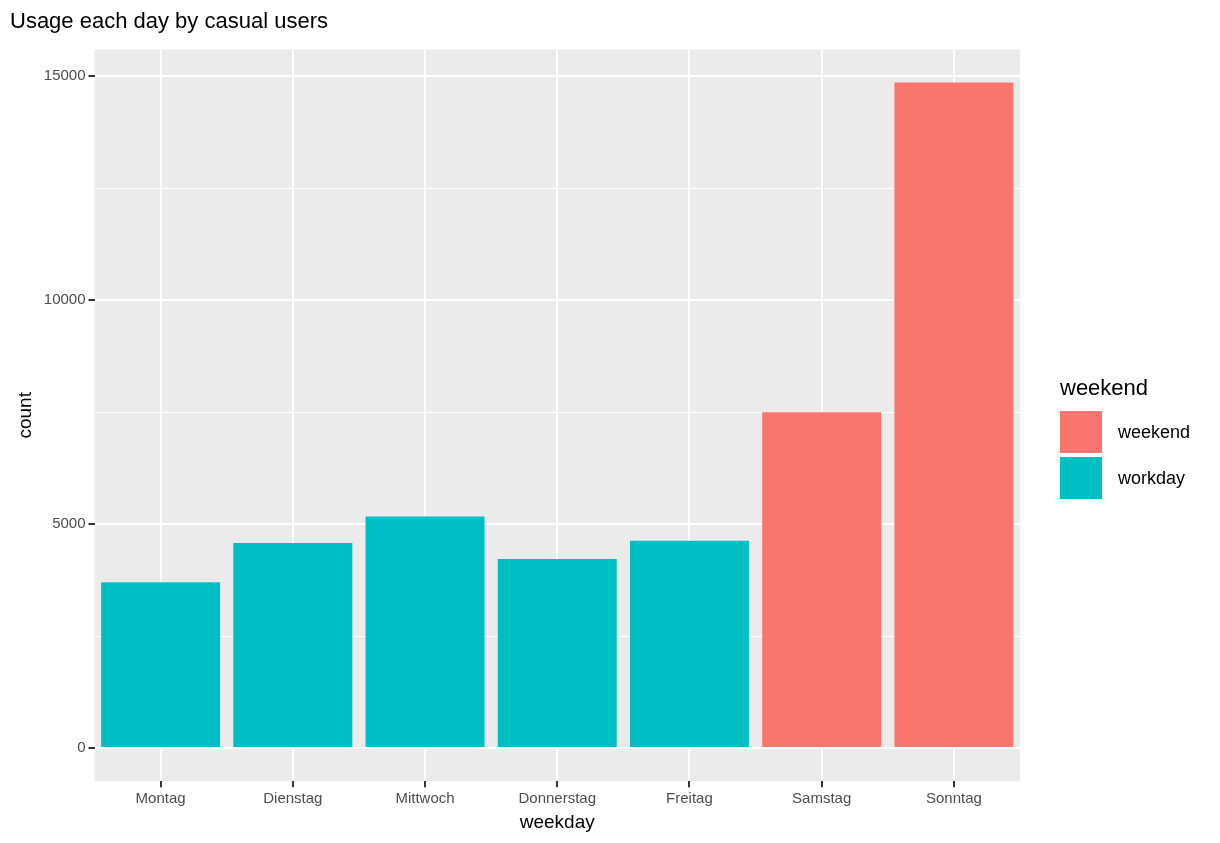 Image resolution: width=1220 pixels, height=843 pixels. Describe the element at coordinates (64, 299) in the screenshot. I see `y-tick-label: 10000` at that location.